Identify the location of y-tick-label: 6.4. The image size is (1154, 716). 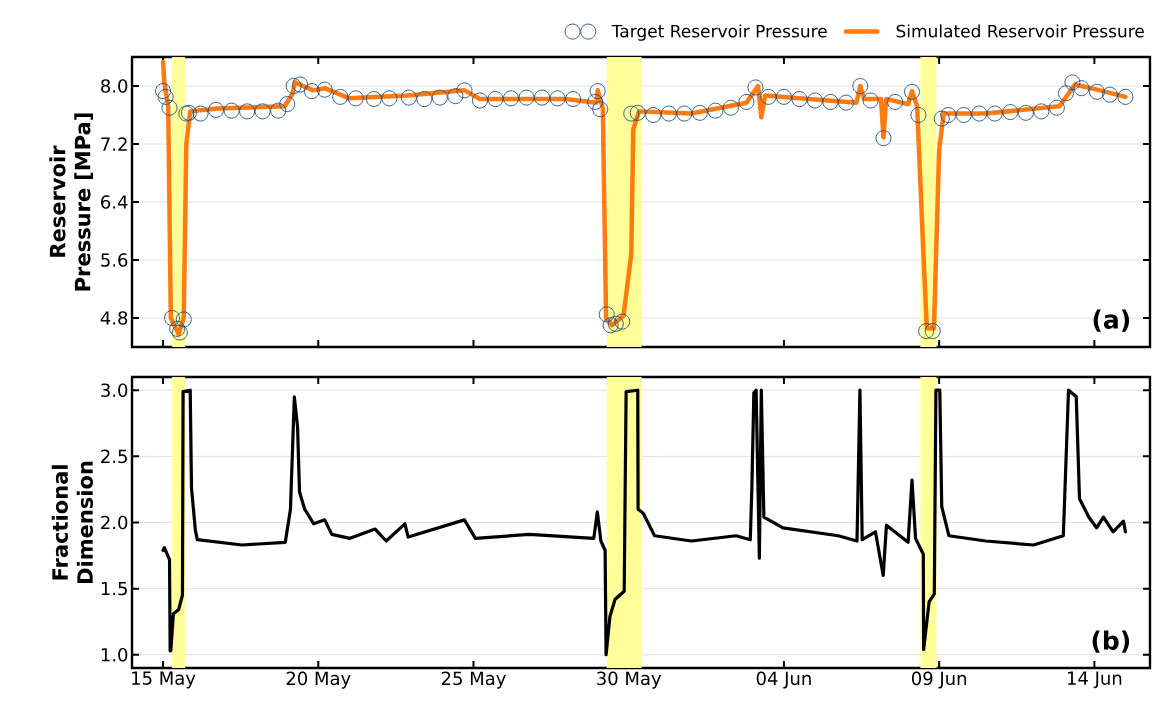
(114, 202).